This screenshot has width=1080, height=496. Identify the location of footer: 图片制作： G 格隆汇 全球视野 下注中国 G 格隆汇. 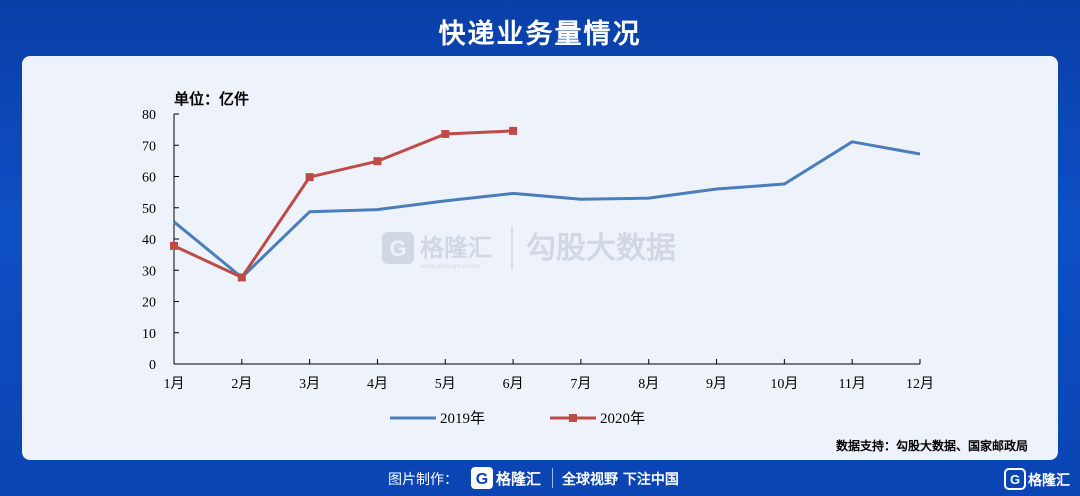
(540, 479).